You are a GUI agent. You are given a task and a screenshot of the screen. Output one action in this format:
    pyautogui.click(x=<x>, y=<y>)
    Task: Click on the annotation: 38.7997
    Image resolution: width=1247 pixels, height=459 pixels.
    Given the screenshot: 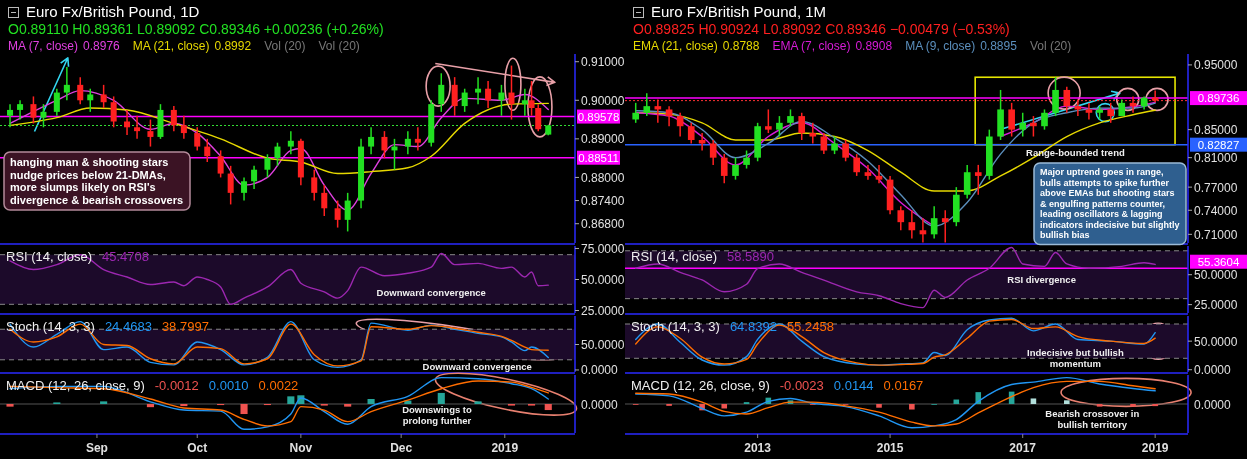 What is the action you would take?
    pyautogui.click(x=185, y=326)
    